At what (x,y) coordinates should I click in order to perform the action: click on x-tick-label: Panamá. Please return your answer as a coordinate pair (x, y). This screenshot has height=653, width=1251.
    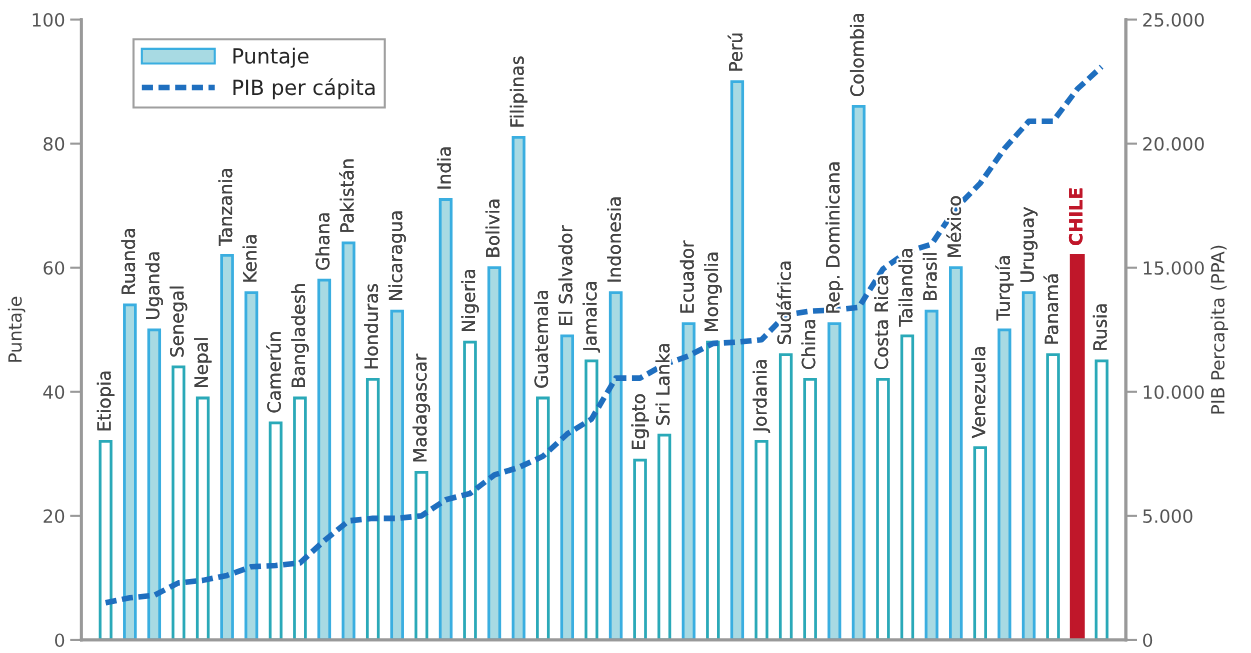
    Looking at the image, I should click on (1051, 309).